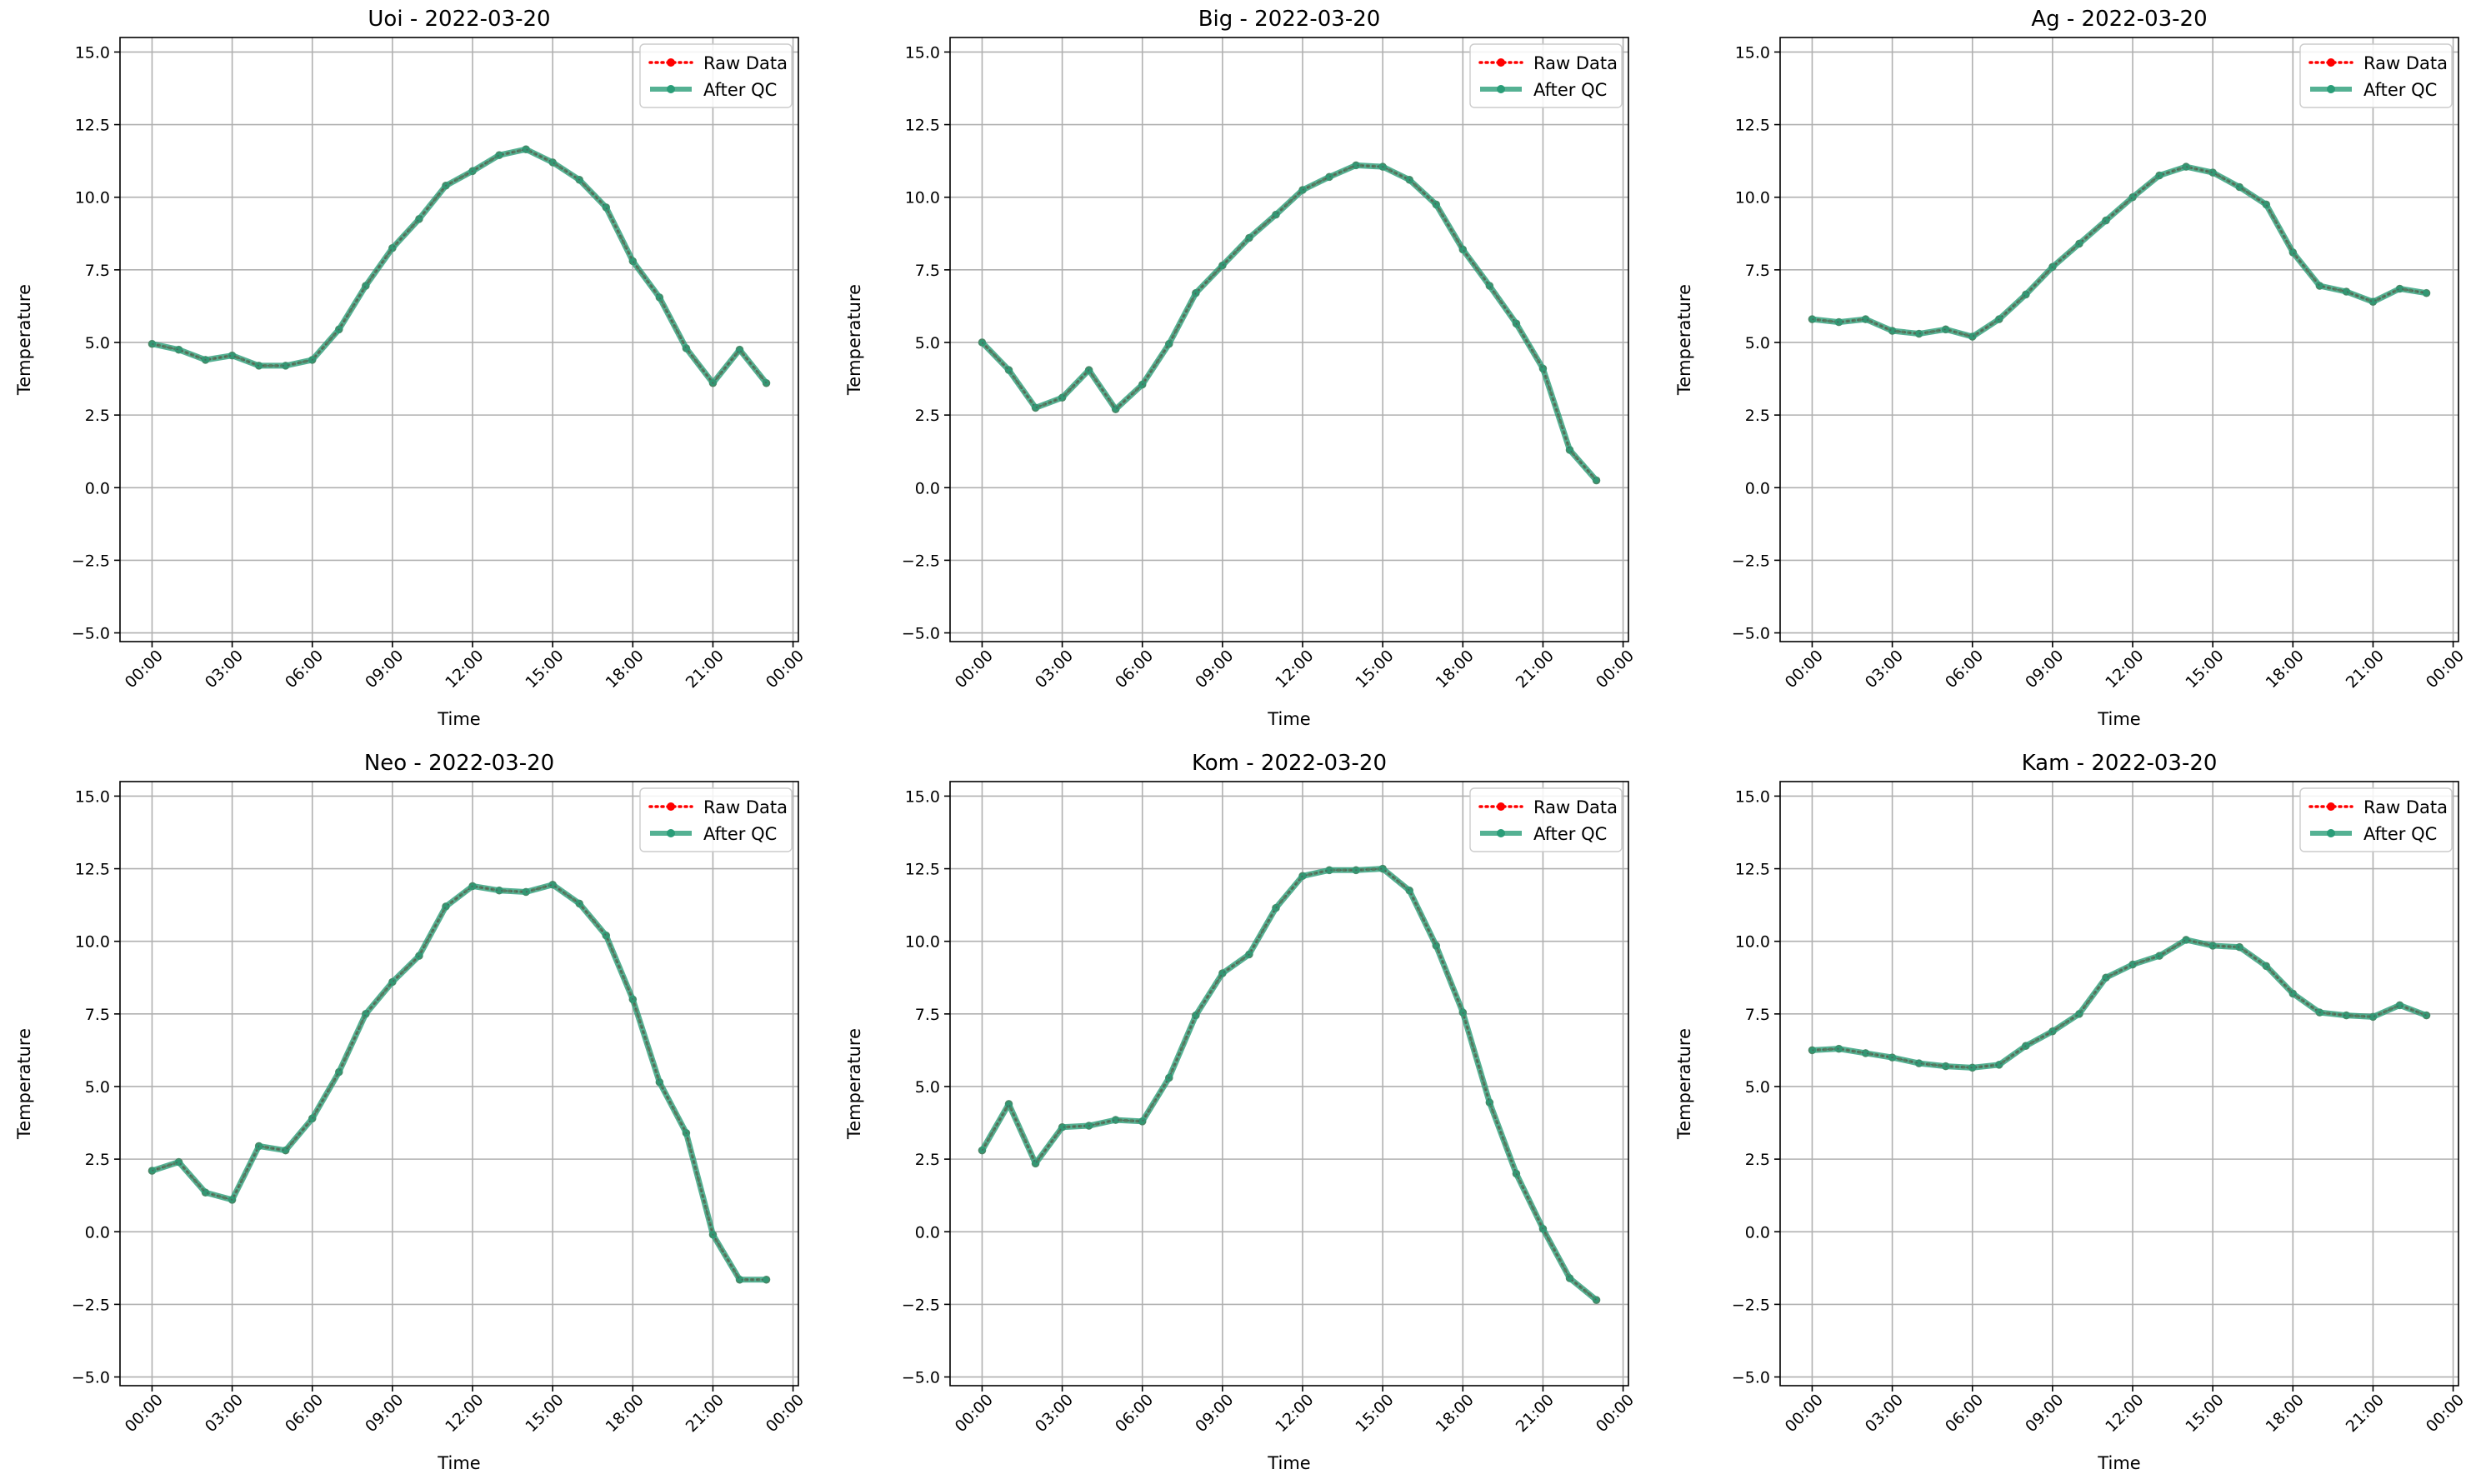 The width and height of the screenshot is (2486, 1484). I want to click on subplot-title: Ag - 2022-03-20, so click(2119, 19).